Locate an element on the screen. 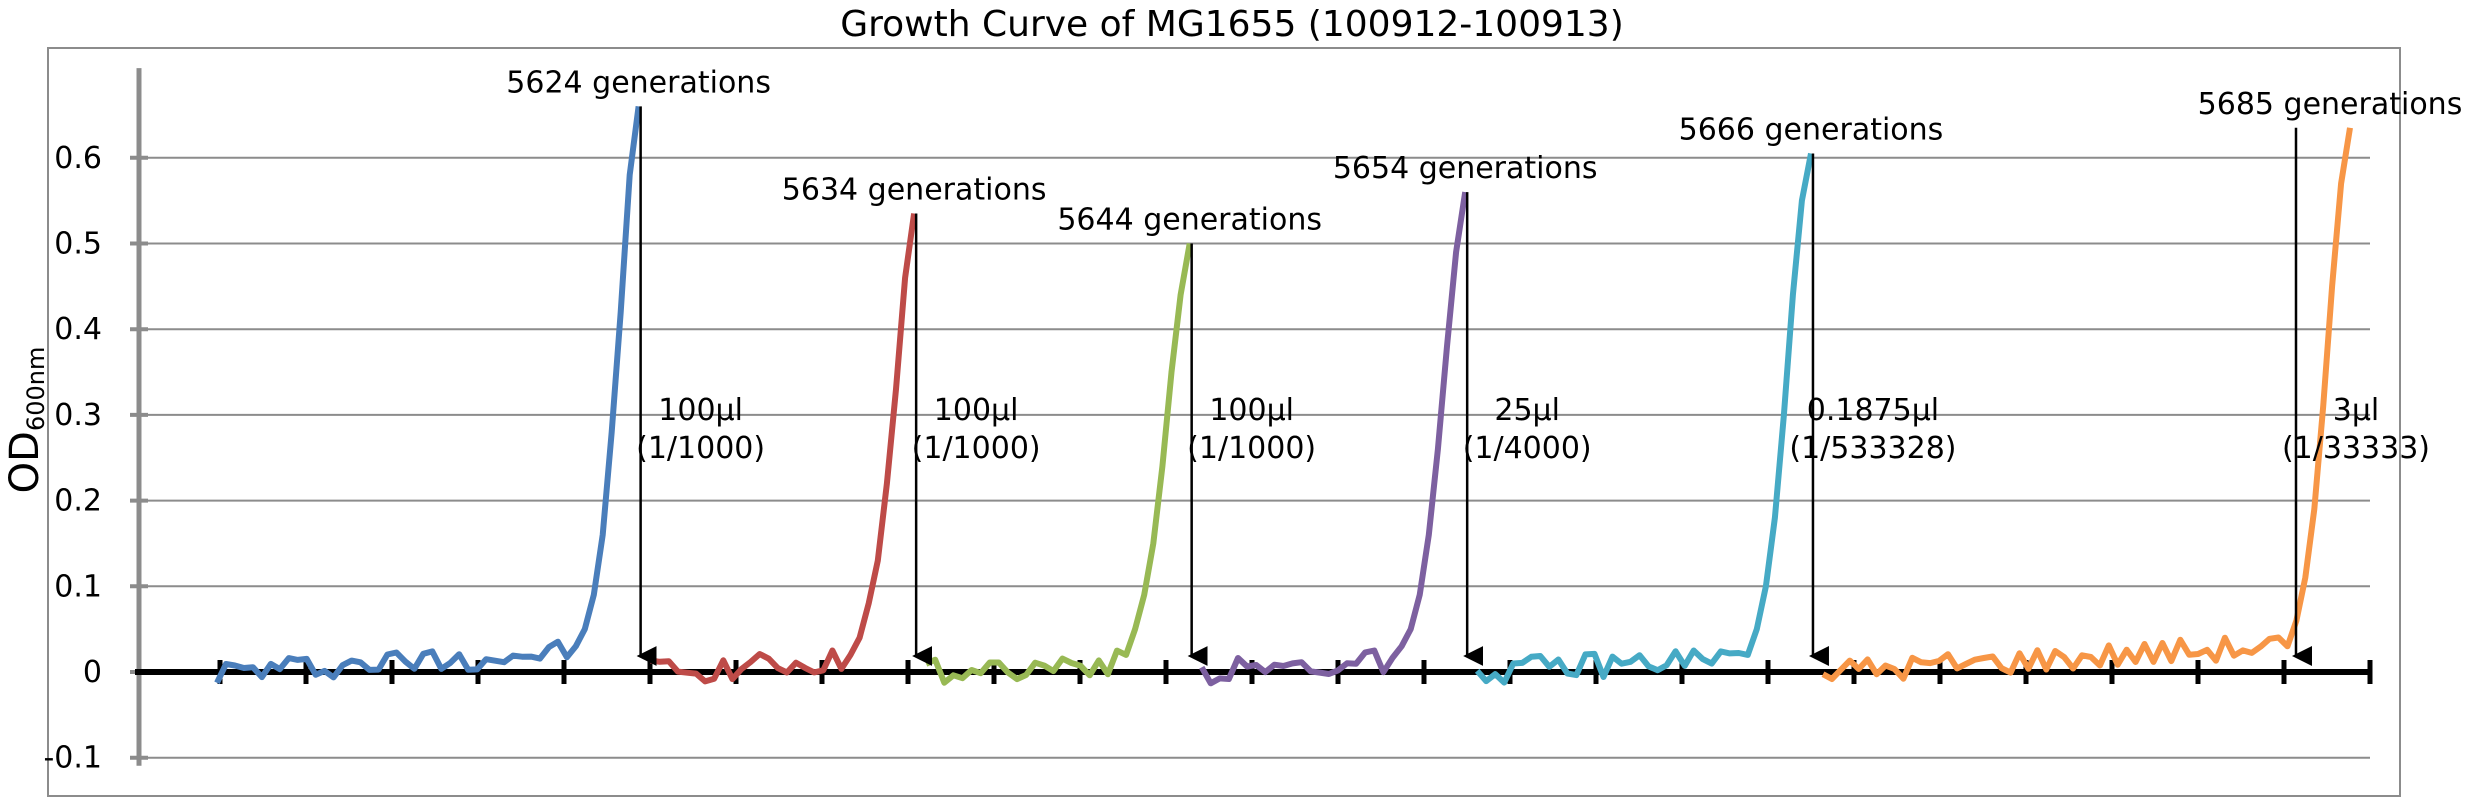  dilution-label: (1/533328) is located at coordinates (1872, 448).